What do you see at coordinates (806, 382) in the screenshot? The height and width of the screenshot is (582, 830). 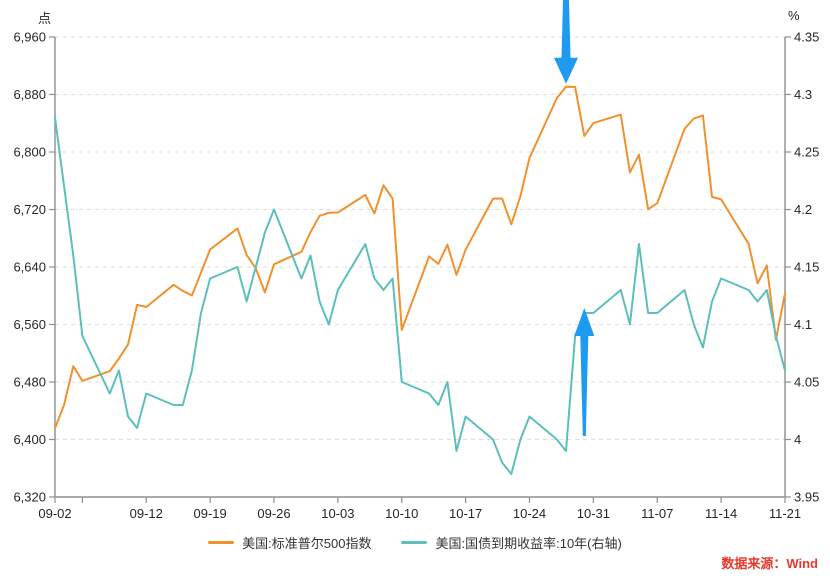 I see `right-axis-tick-label: 4.05` at bounding box center [806, 382].